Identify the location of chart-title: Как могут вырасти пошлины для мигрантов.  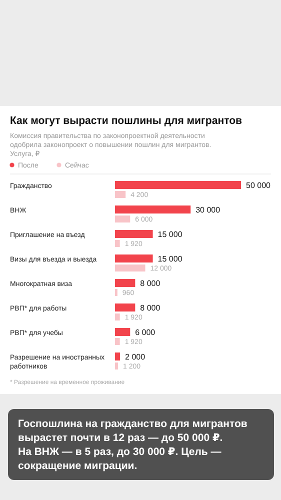
(131, 121).